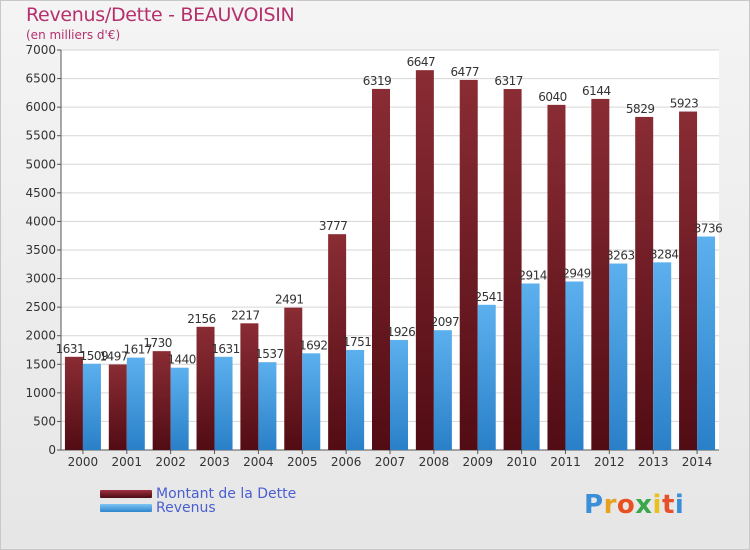 The image size is (750, 550). Describe the element at coordinates (609, 462) in the screenshot. I see `x-tick-label: 2012` at that location.